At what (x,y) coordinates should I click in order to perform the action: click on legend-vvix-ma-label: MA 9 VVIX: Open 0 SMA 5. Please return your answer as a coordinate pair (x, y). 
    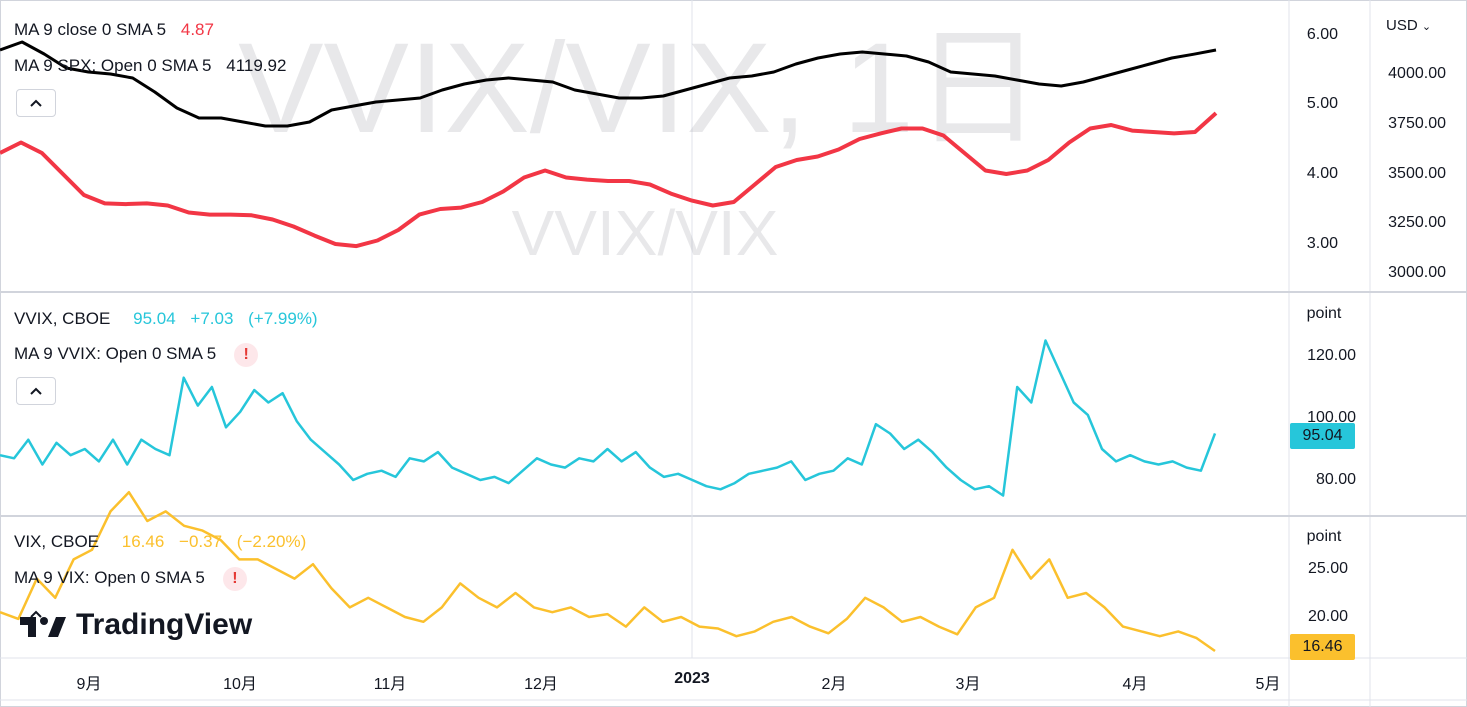
    Looking at the image, I should click on (115, 353).